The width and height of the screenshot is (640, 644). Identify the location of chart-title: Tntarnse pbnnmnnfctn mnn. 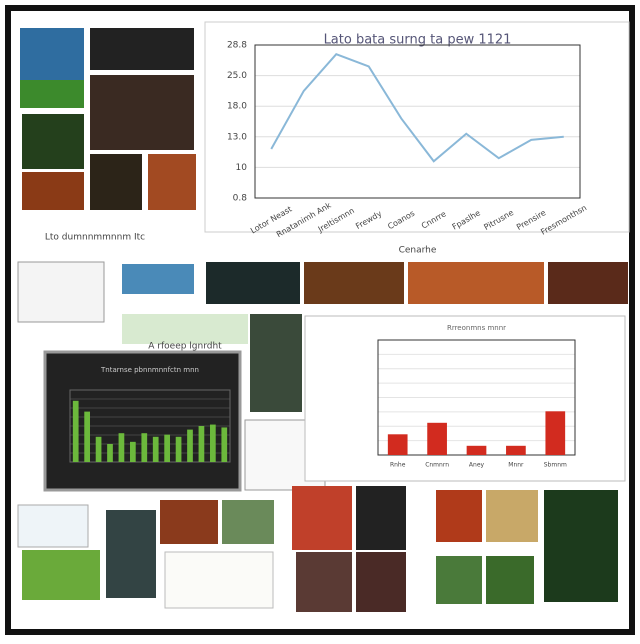
(149, 370).